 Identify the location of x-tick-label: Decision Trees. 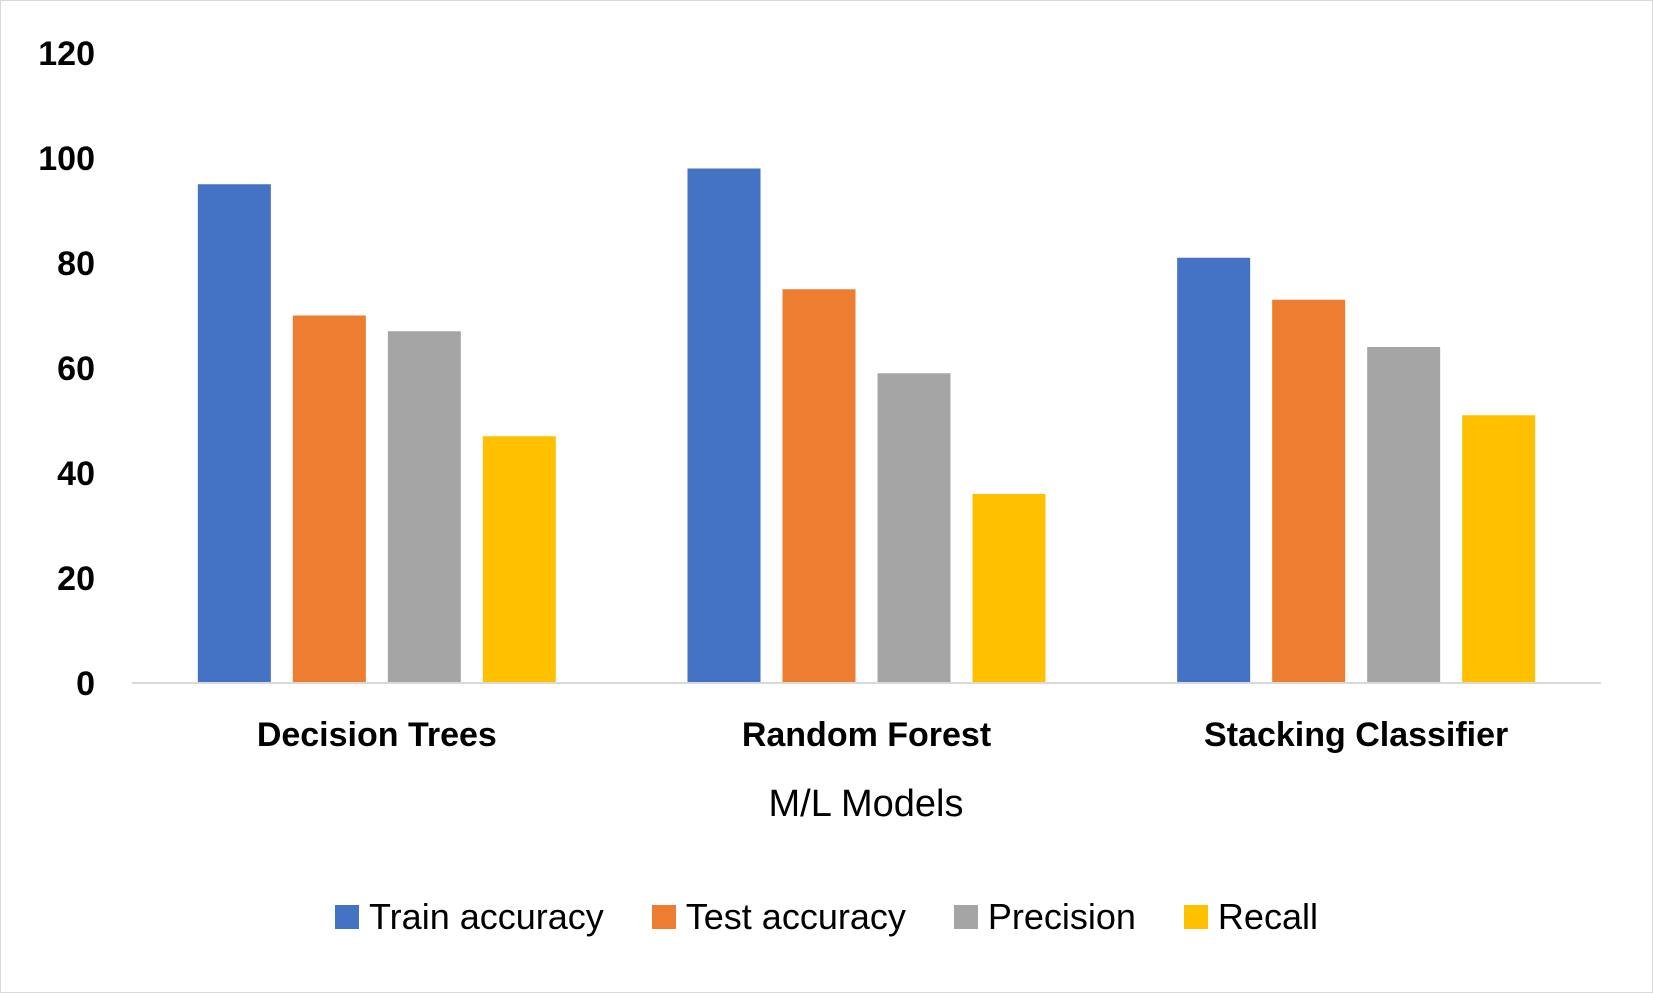
(377, 735).